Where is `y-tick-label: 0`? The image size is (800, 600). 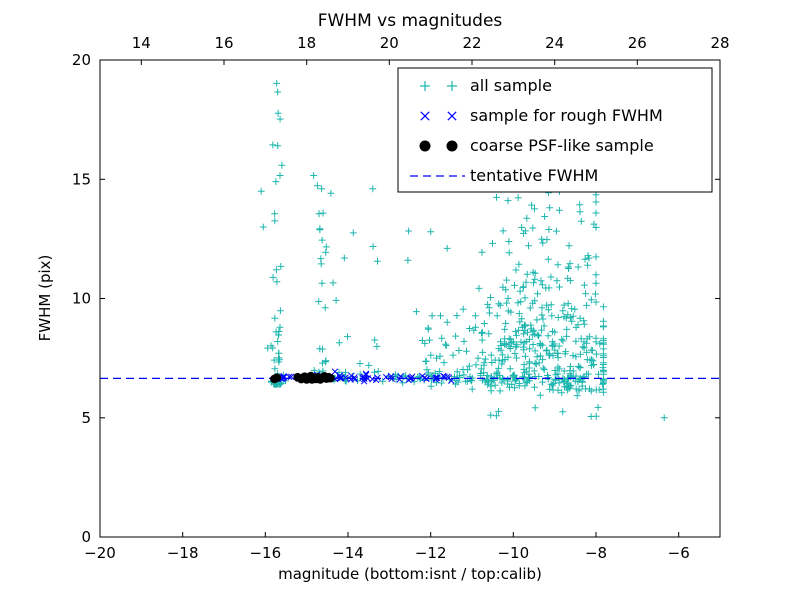
y-tick-label: 0 is located at coordinates (86, 537).